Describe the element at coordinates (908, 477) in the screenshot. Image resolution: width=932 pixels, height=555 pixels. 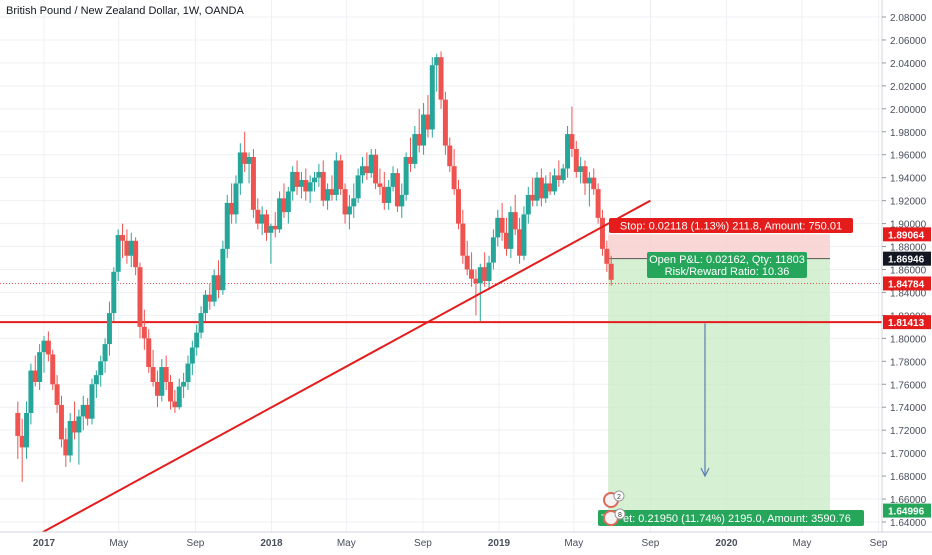
I see `y-tick-label: 1.68000` at that location.